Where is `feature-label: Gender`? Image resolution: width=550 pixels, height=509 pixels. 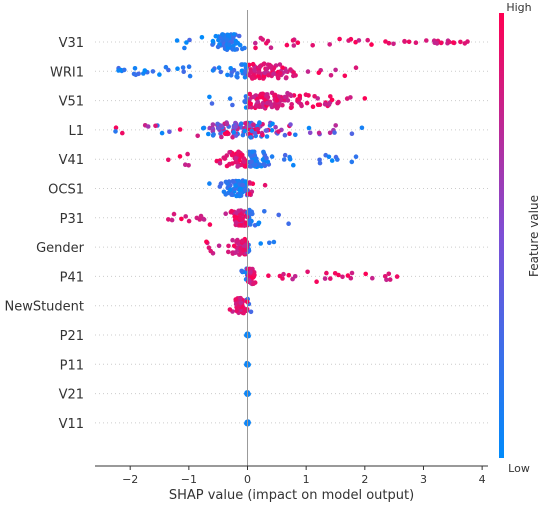 feature-label: Gender is located at coordinates (60, 248).